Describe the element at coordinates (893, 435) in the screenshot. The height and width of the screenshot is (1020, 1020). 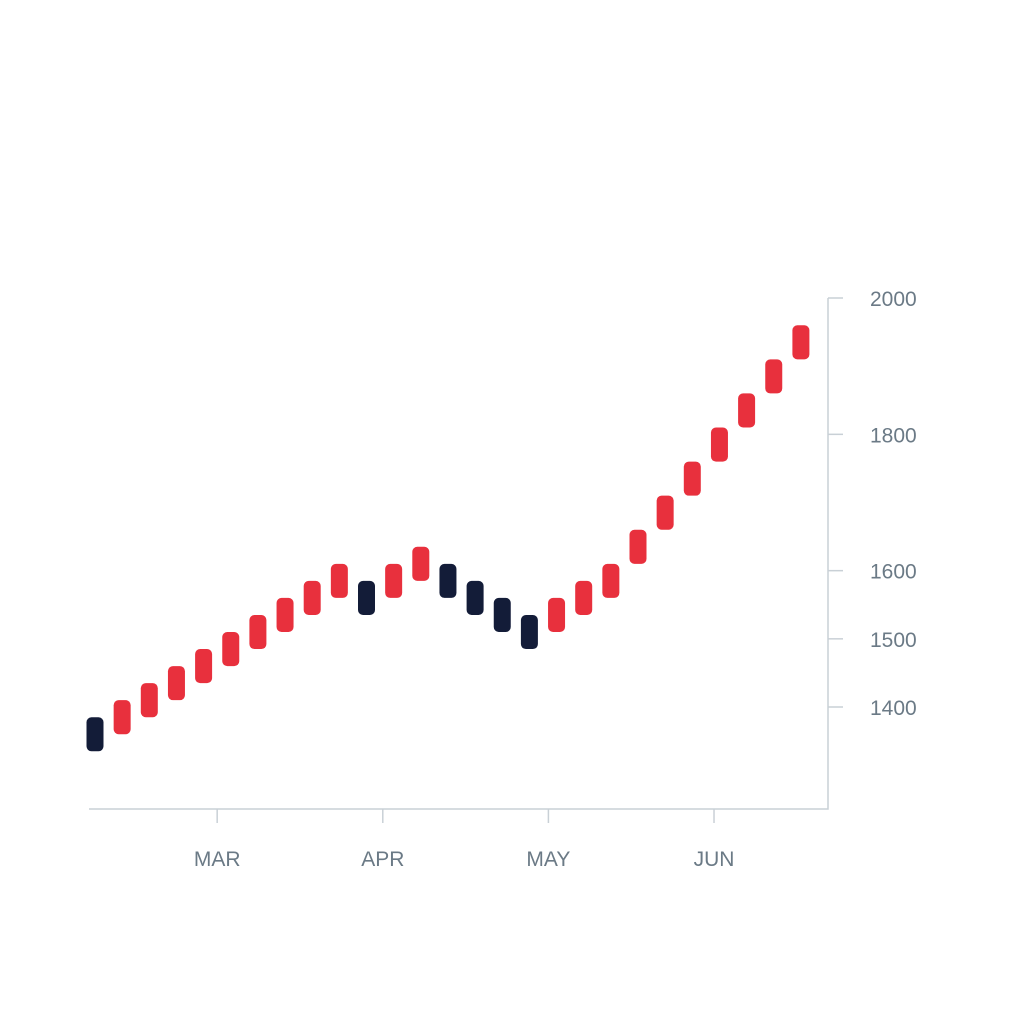
I see `y-tick-label-1800: 1800` at that location.